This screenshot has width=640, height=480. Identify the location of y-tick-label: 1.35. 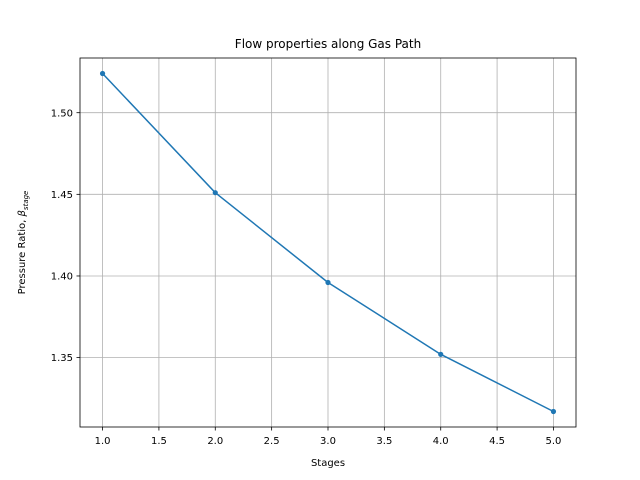
(62, 358).